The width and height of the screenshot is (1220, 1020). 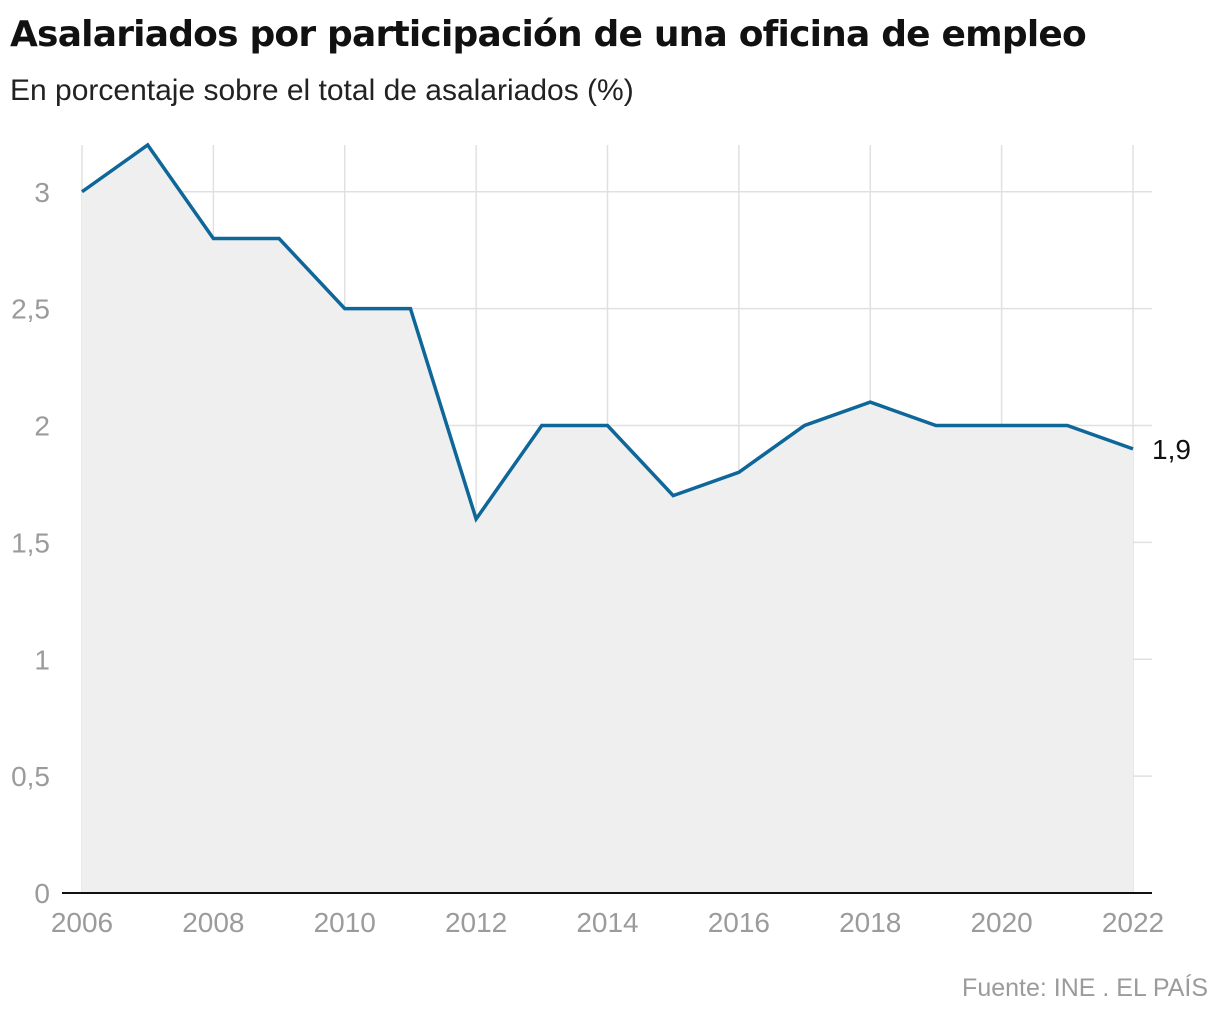 What do you see at coordinates (42, 893) in the screenshot?
I see `y-tick-label: 0` at bounding box center [42, 893].